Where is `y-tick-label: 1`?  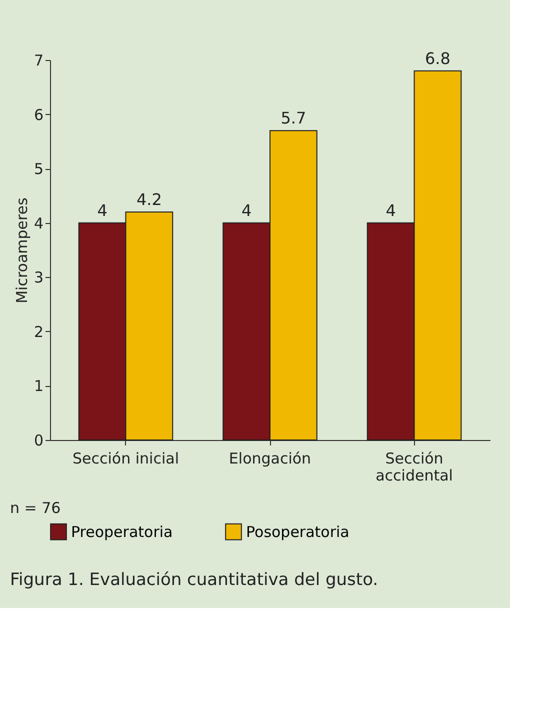
y-tick-label: 1 is located at coordinates (39, 386).